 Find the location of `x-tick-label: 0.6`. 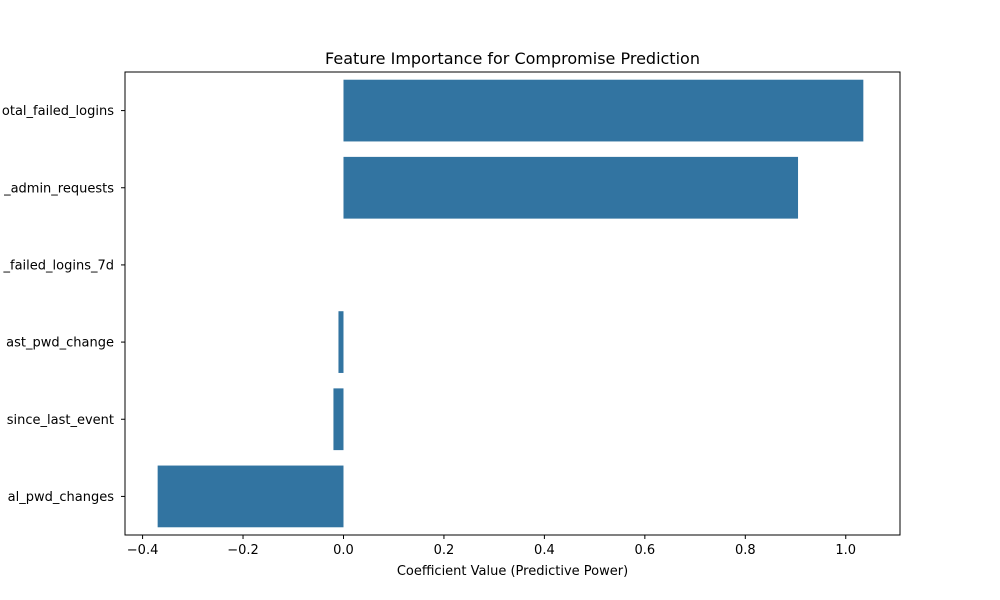

x-tick-label: 0.6 is located at coordinates (645, 550).